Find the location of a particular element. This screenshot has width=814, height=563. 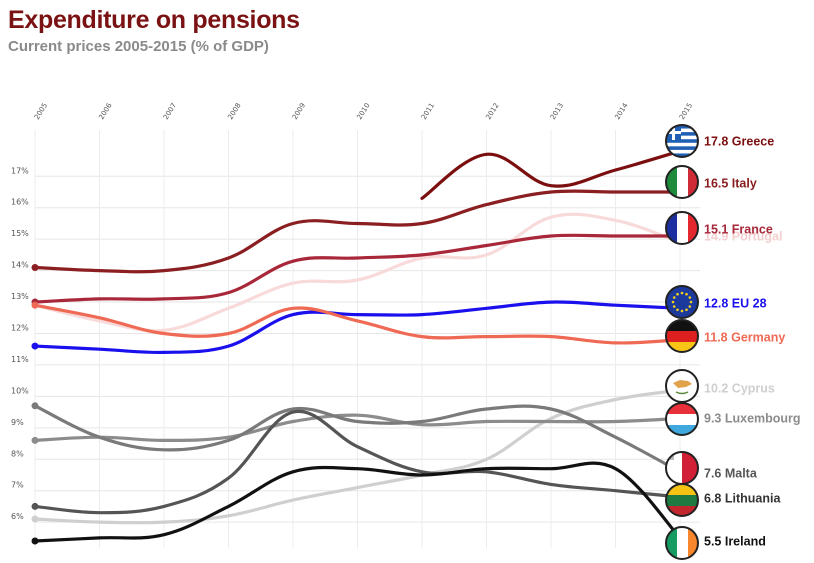

y-tick-label: 13% is located at coordinates (20, 296).